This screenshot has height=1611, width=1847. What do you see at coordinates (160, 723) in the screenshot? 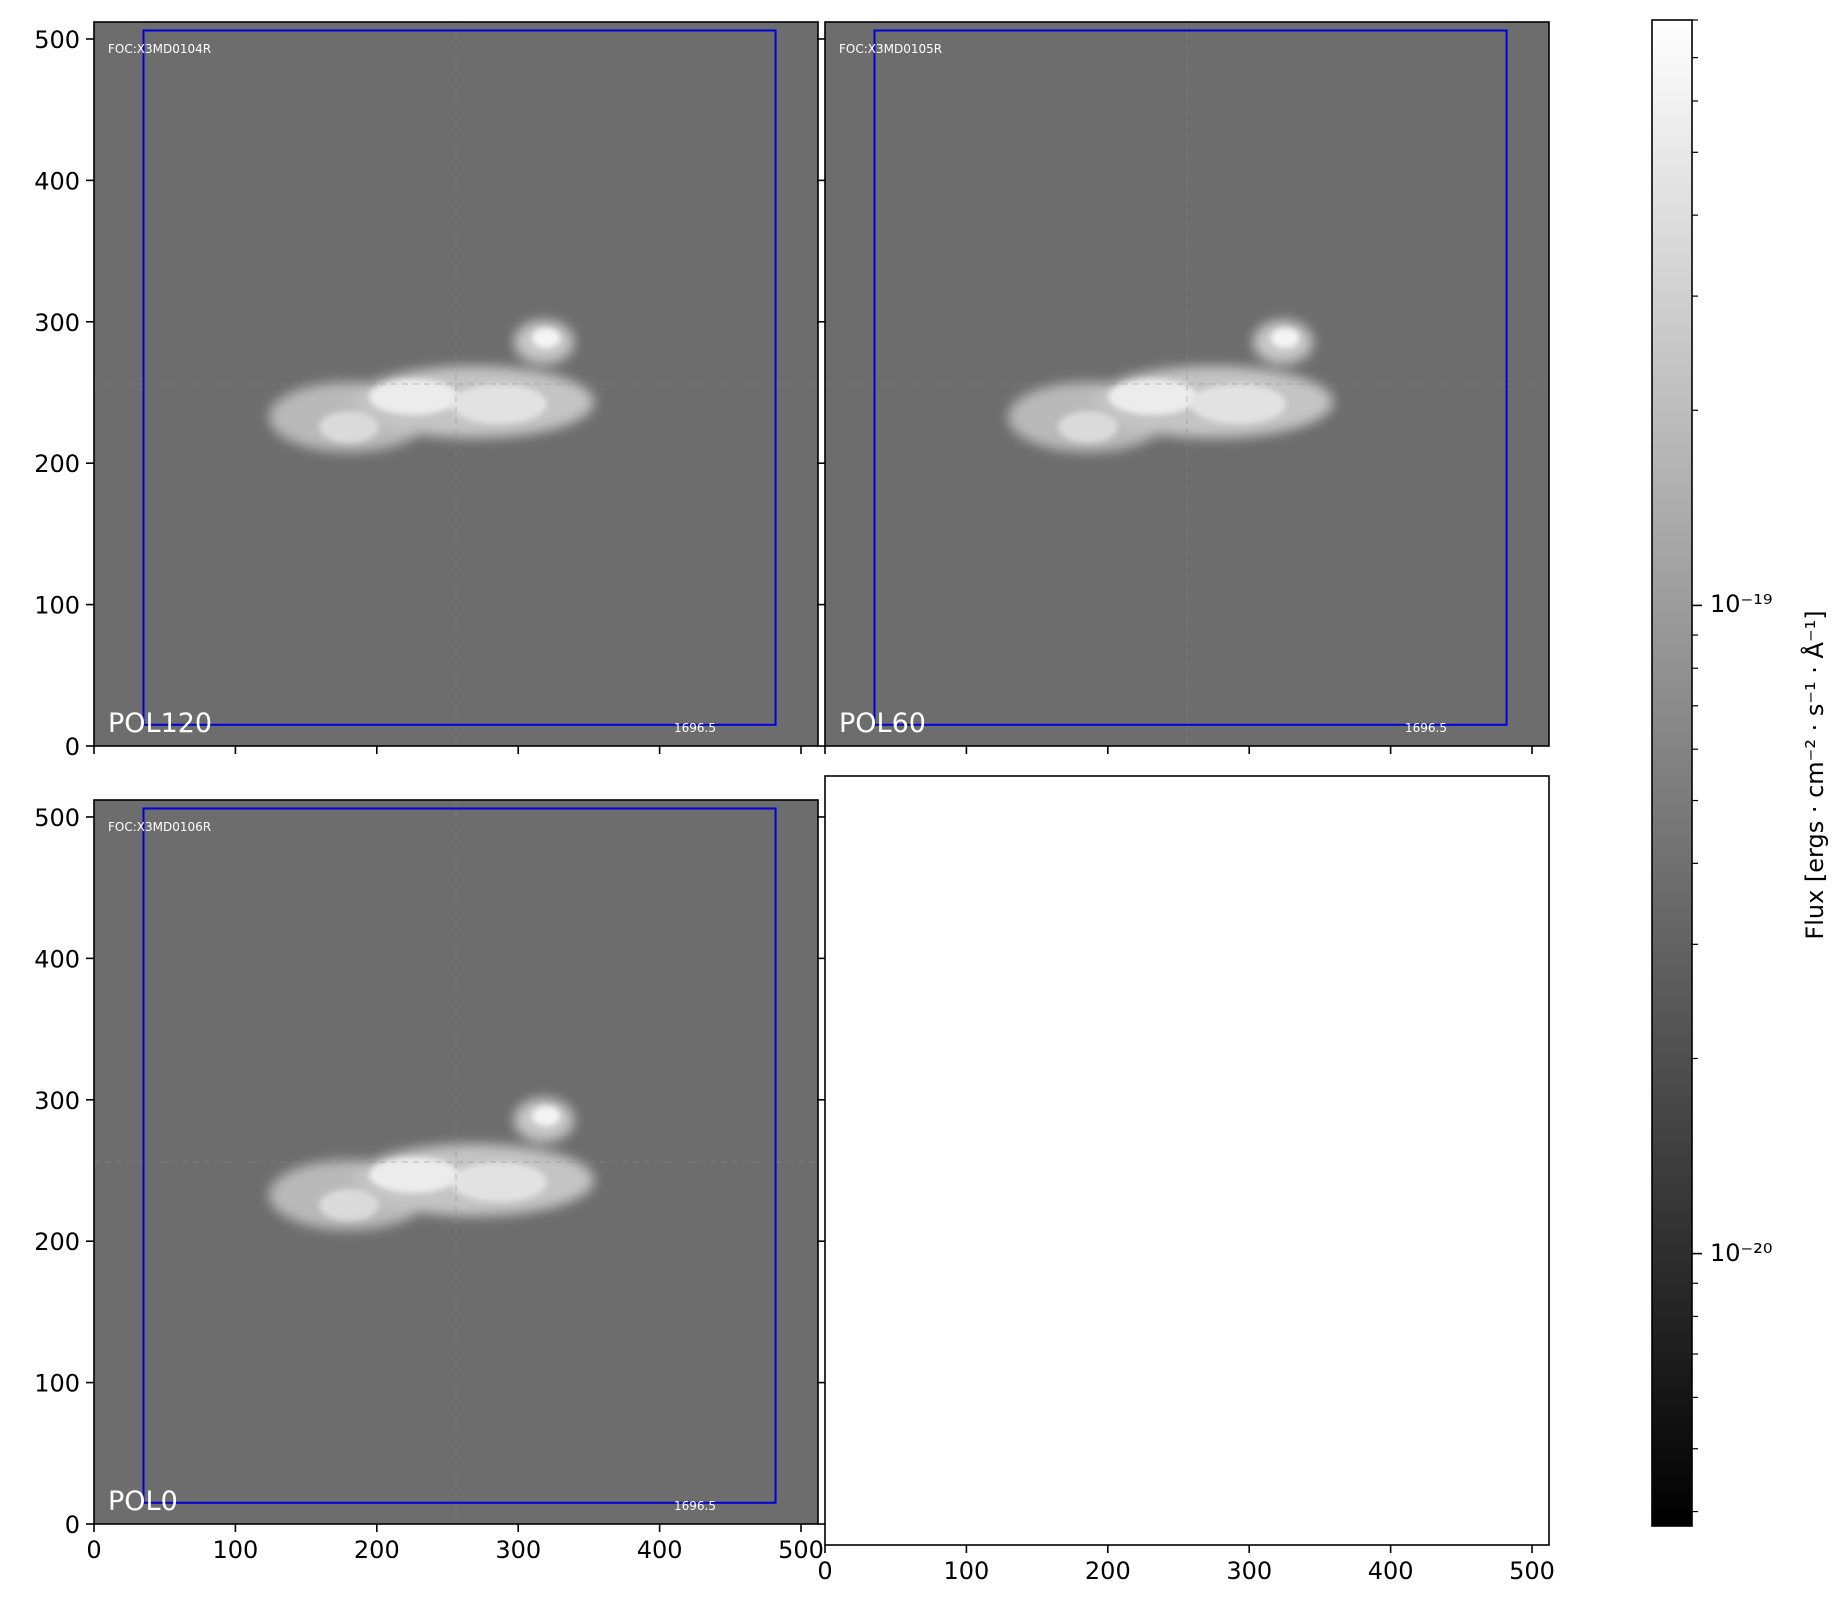
I see `pol-label: POL120` at bounding box center [160, 723].